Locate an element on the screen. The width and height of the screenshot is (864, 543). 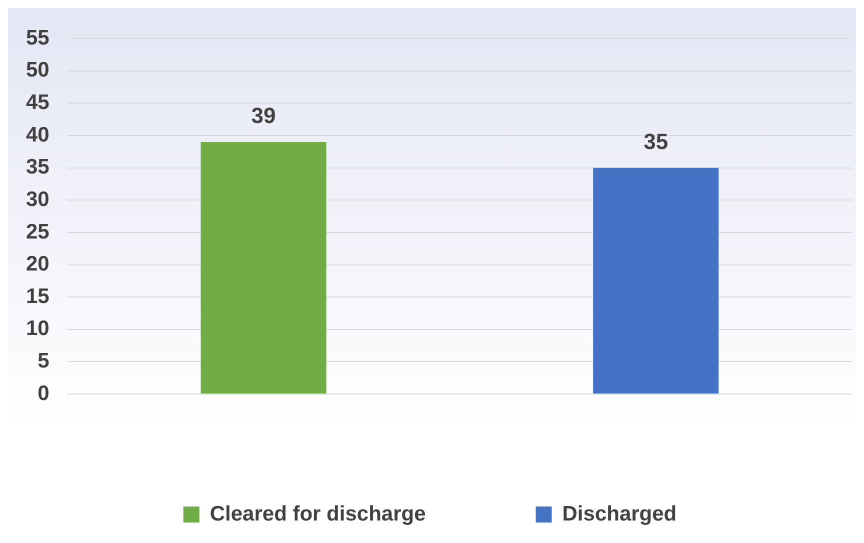
data-label: 35 is located at coordinates (656, 141).